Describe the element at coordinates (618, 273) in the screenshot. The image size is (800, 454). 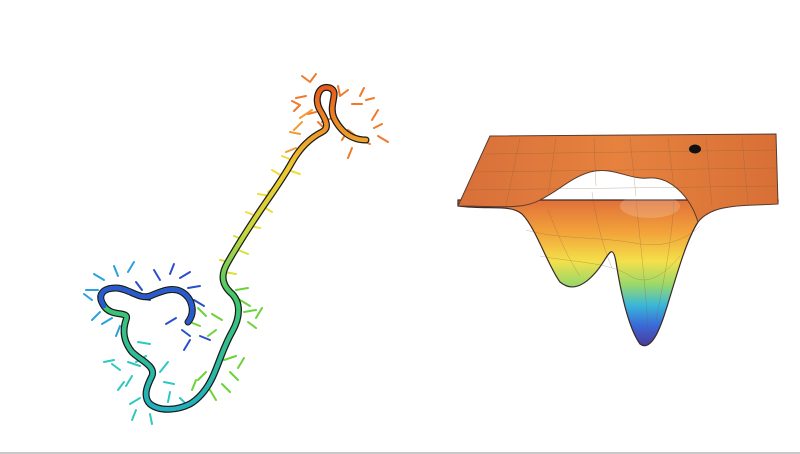
I see `surface-body` at that location.